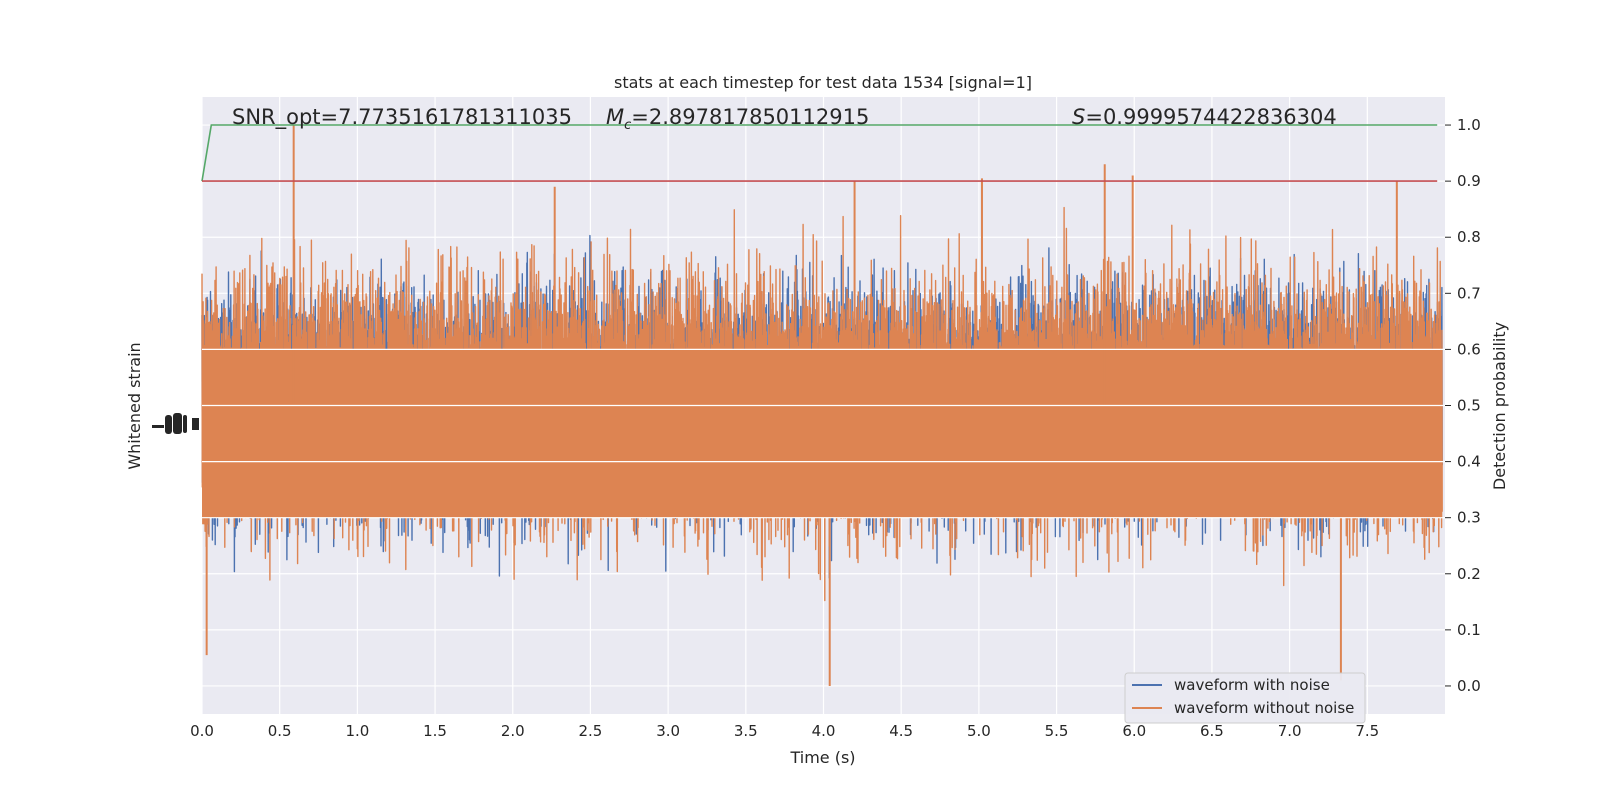 The image size is (1600, 800). What do you see at coordinates (1469, 349) in the screenshot?
I see `y-tick-label-right: 0.6` at bounding box center [1469, 349].